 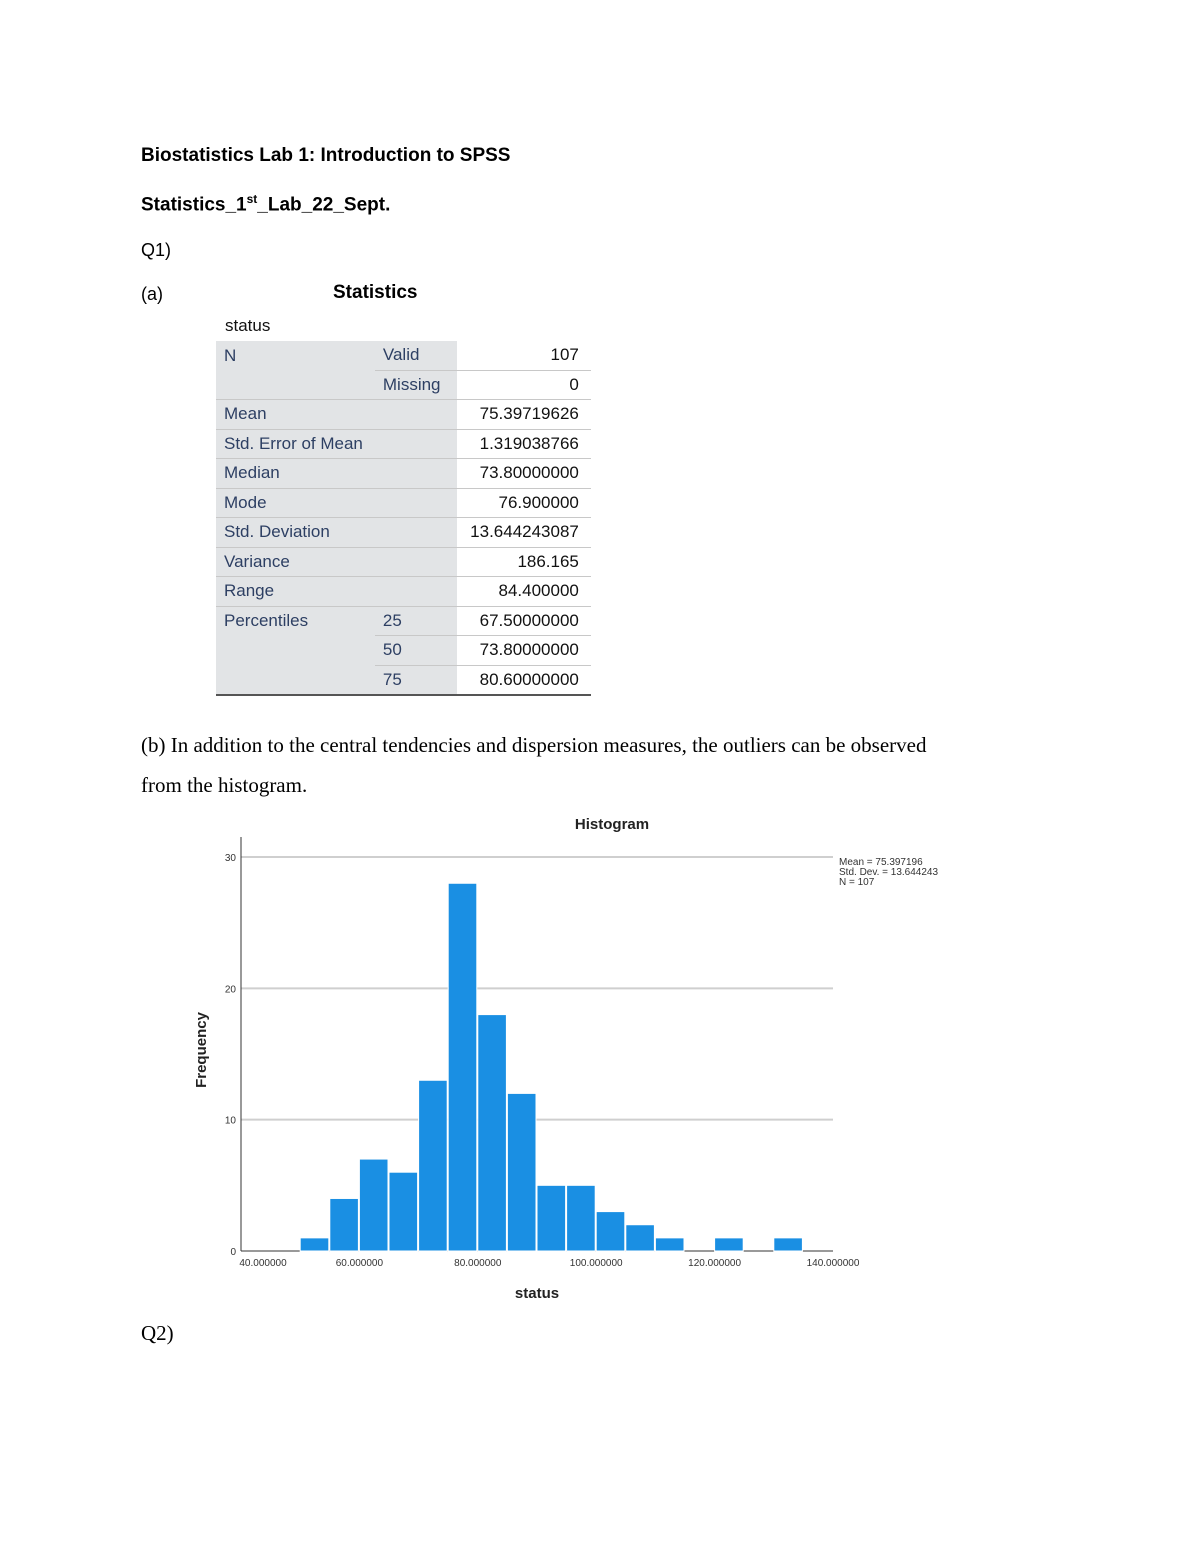 I want to click on row-label: Median, so click(x=295, y=473).